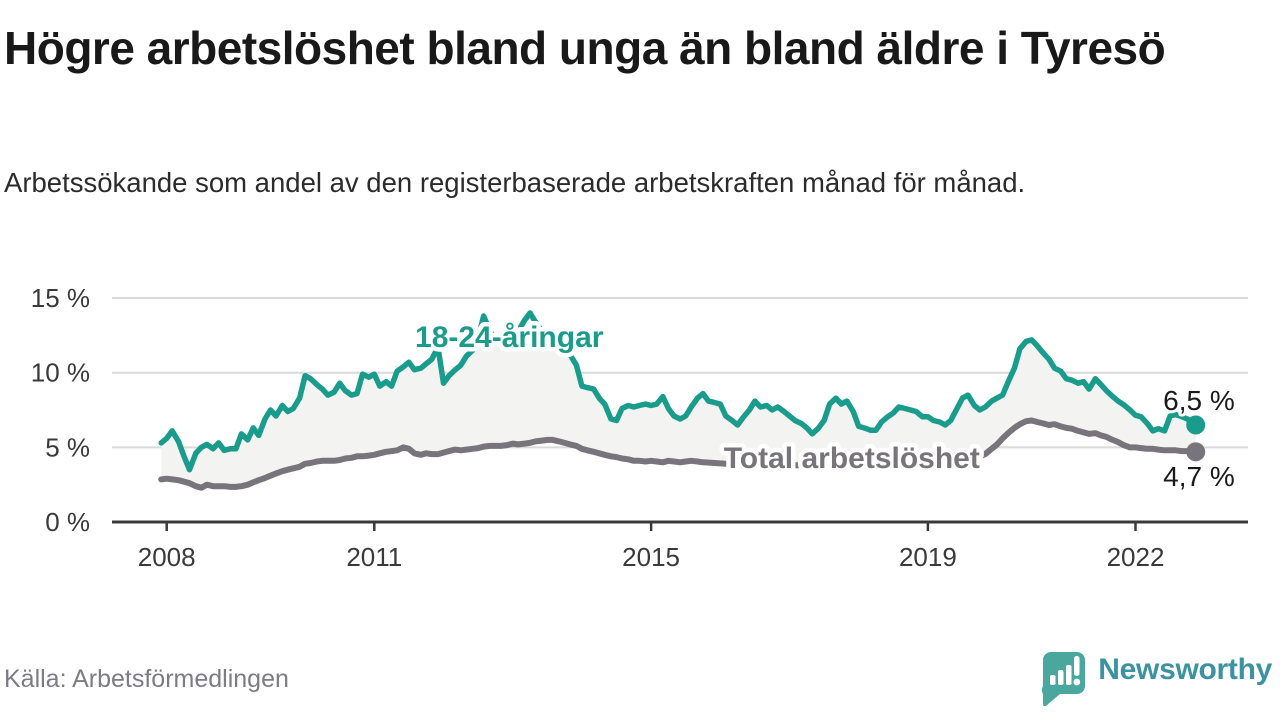 The height and width of the screenshot is (720, 1280). What do you see at coordinates (1065, 671) in the screenshot?
I see `bar-chart-glyph` at bounding box center [1065, 671].